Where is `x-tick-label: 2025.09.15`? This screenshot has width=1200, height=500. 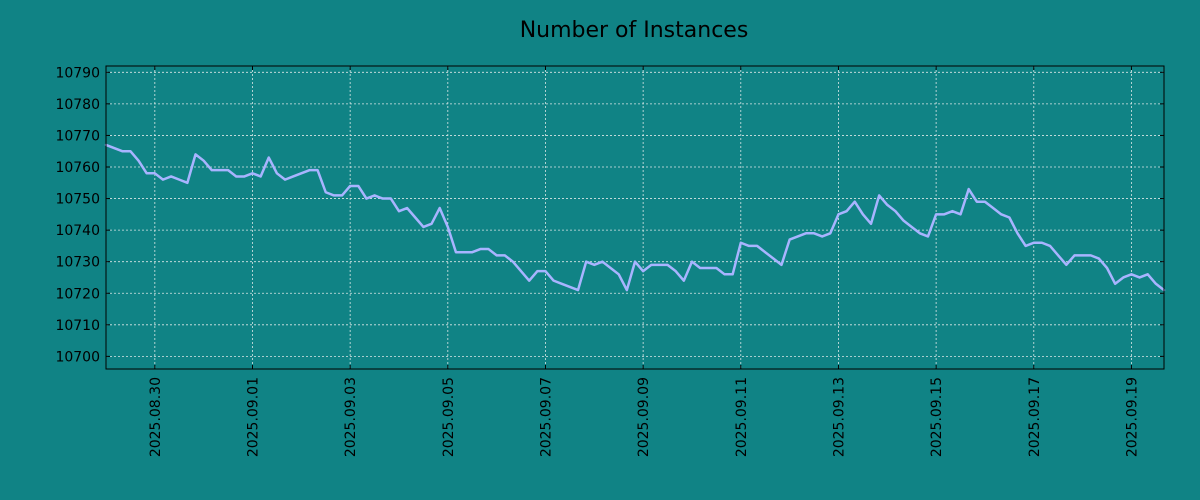
x-tick-label: 2025.09.15 is located at coordinates (937, 417).